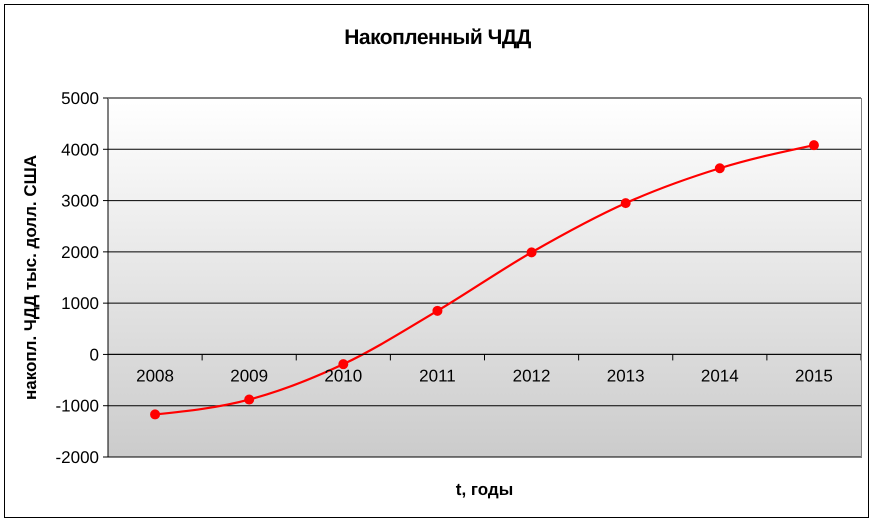 Image resolution: width=875 pixels, height=524 pixels. What do you see at coordinates (814, 376) in the screenshot?
I see `x-tick-label: 2015` at bounding box center [814, 376].